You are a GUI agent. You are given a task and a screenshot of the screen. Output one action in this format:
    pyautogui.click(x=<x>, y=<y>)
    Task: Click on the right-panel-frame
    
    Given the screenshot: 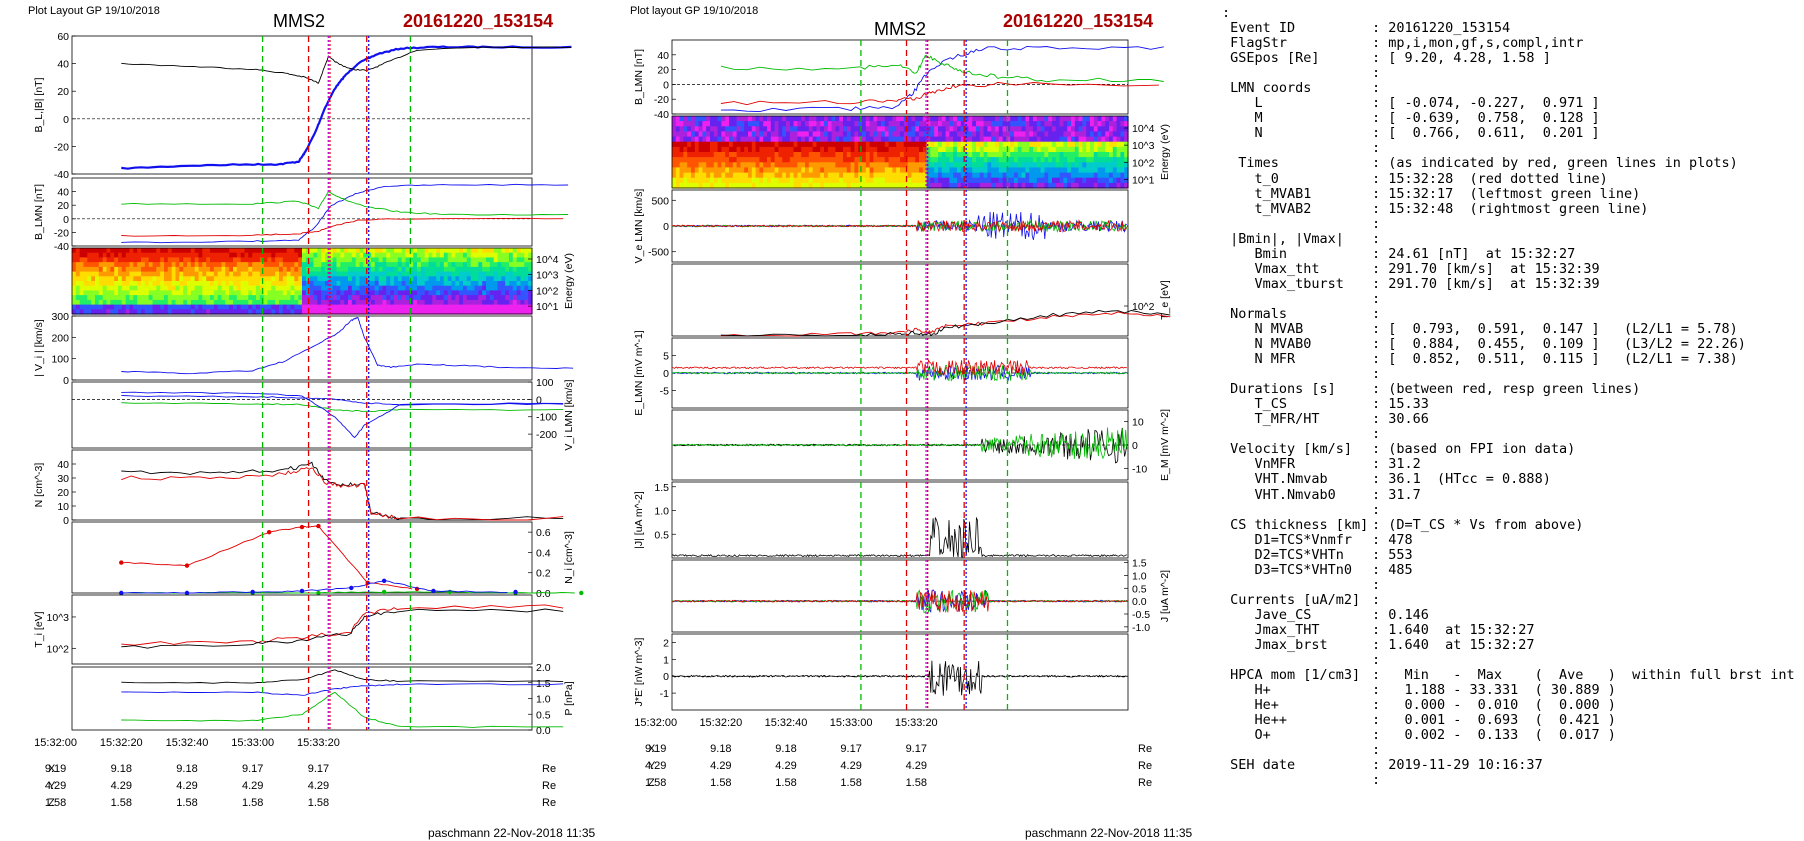 What is the action you would take?
    pyautogui.click(x=900, y=520)
    